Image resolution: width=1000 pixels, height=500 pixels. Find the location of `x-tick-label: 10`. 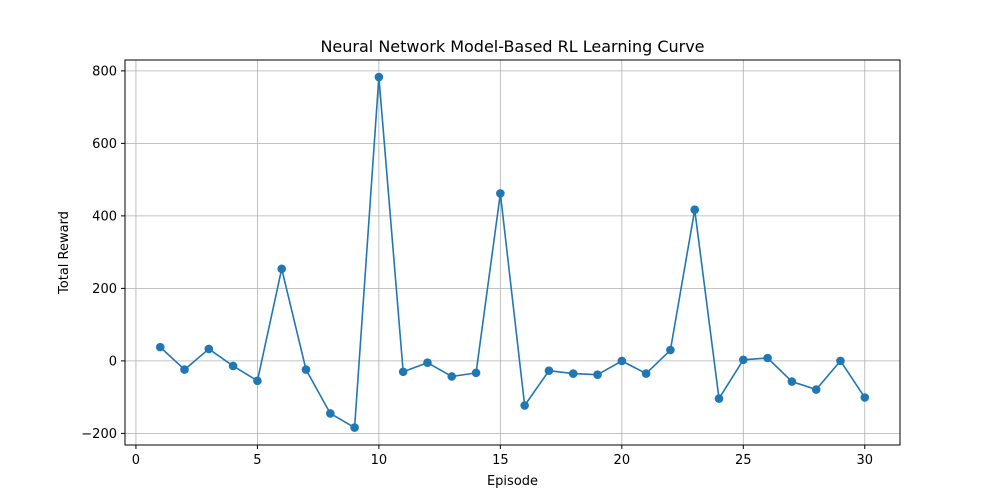

x-tick-label: 10 is located at coordinates (379, 460).